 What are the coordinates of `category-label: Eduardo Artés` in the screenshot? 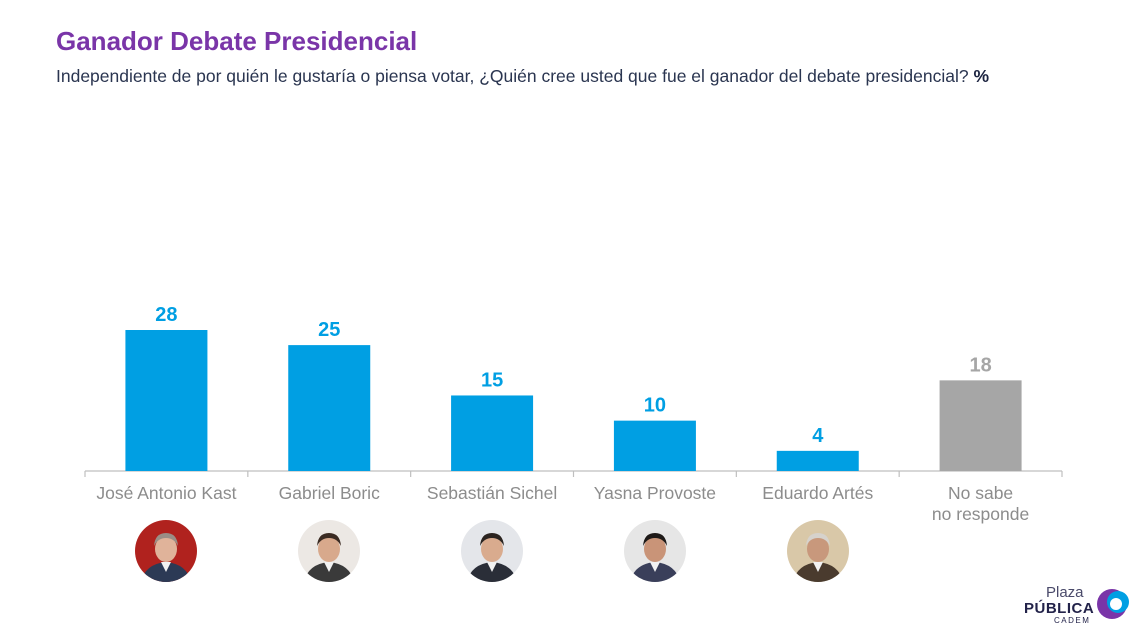 It's located at (817, 493).